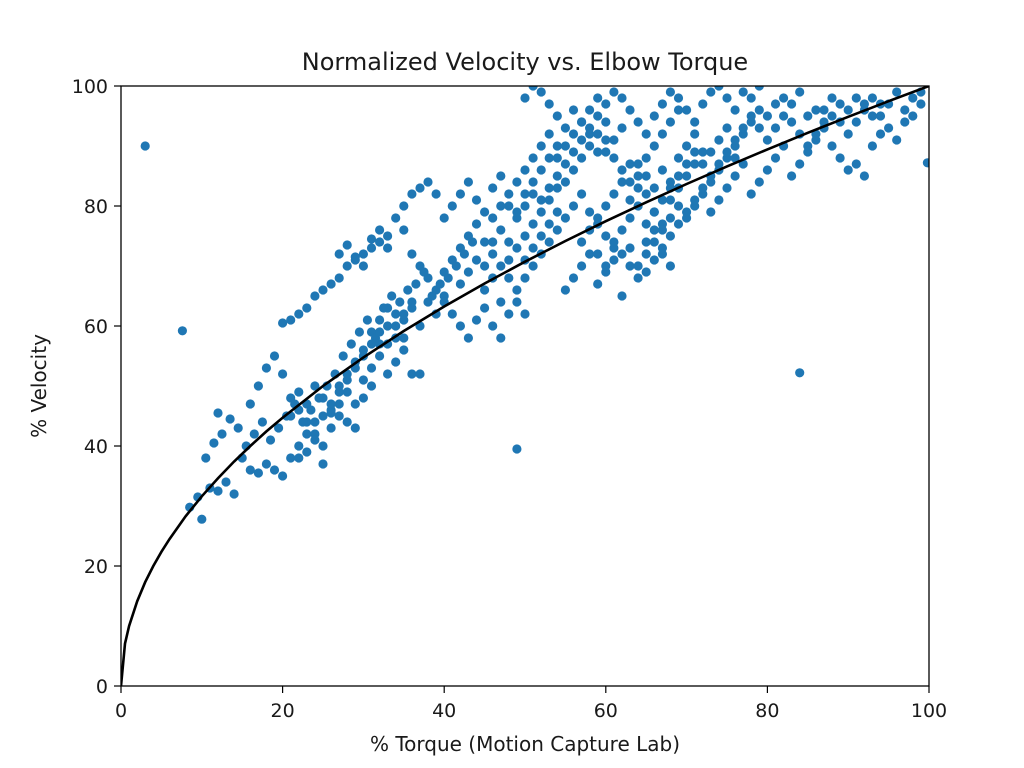 This screenshot has width=1024, height=768. What do you see at coordinates (96, 327) in the screenshot?
I see `y-tick-label: 60` at bounding box center [96, 327].